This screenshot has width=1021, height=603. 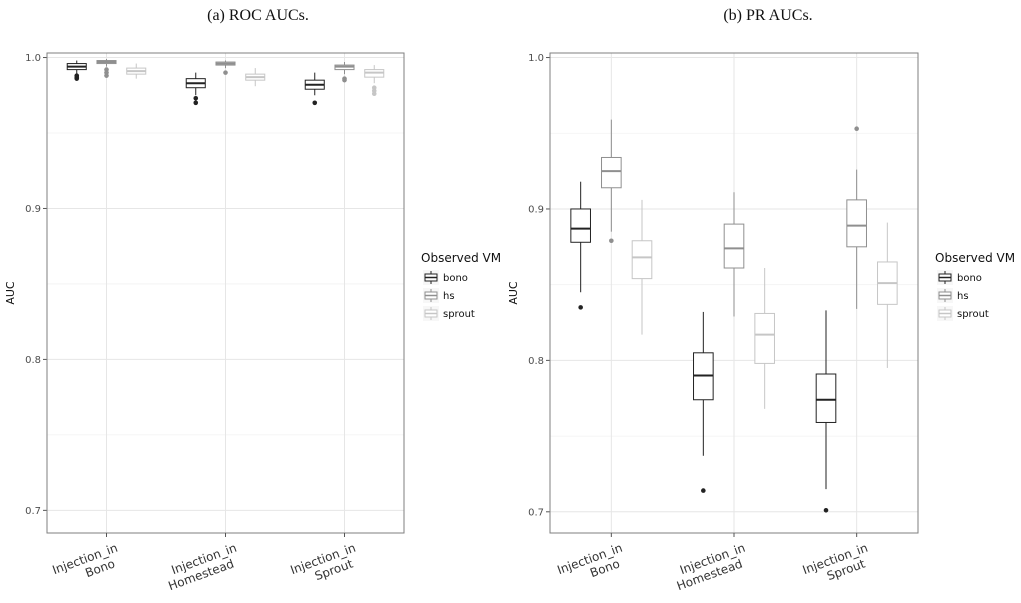 I want to click on panel-caption: (a) ROC AUCs., so click(x=258, y=15).